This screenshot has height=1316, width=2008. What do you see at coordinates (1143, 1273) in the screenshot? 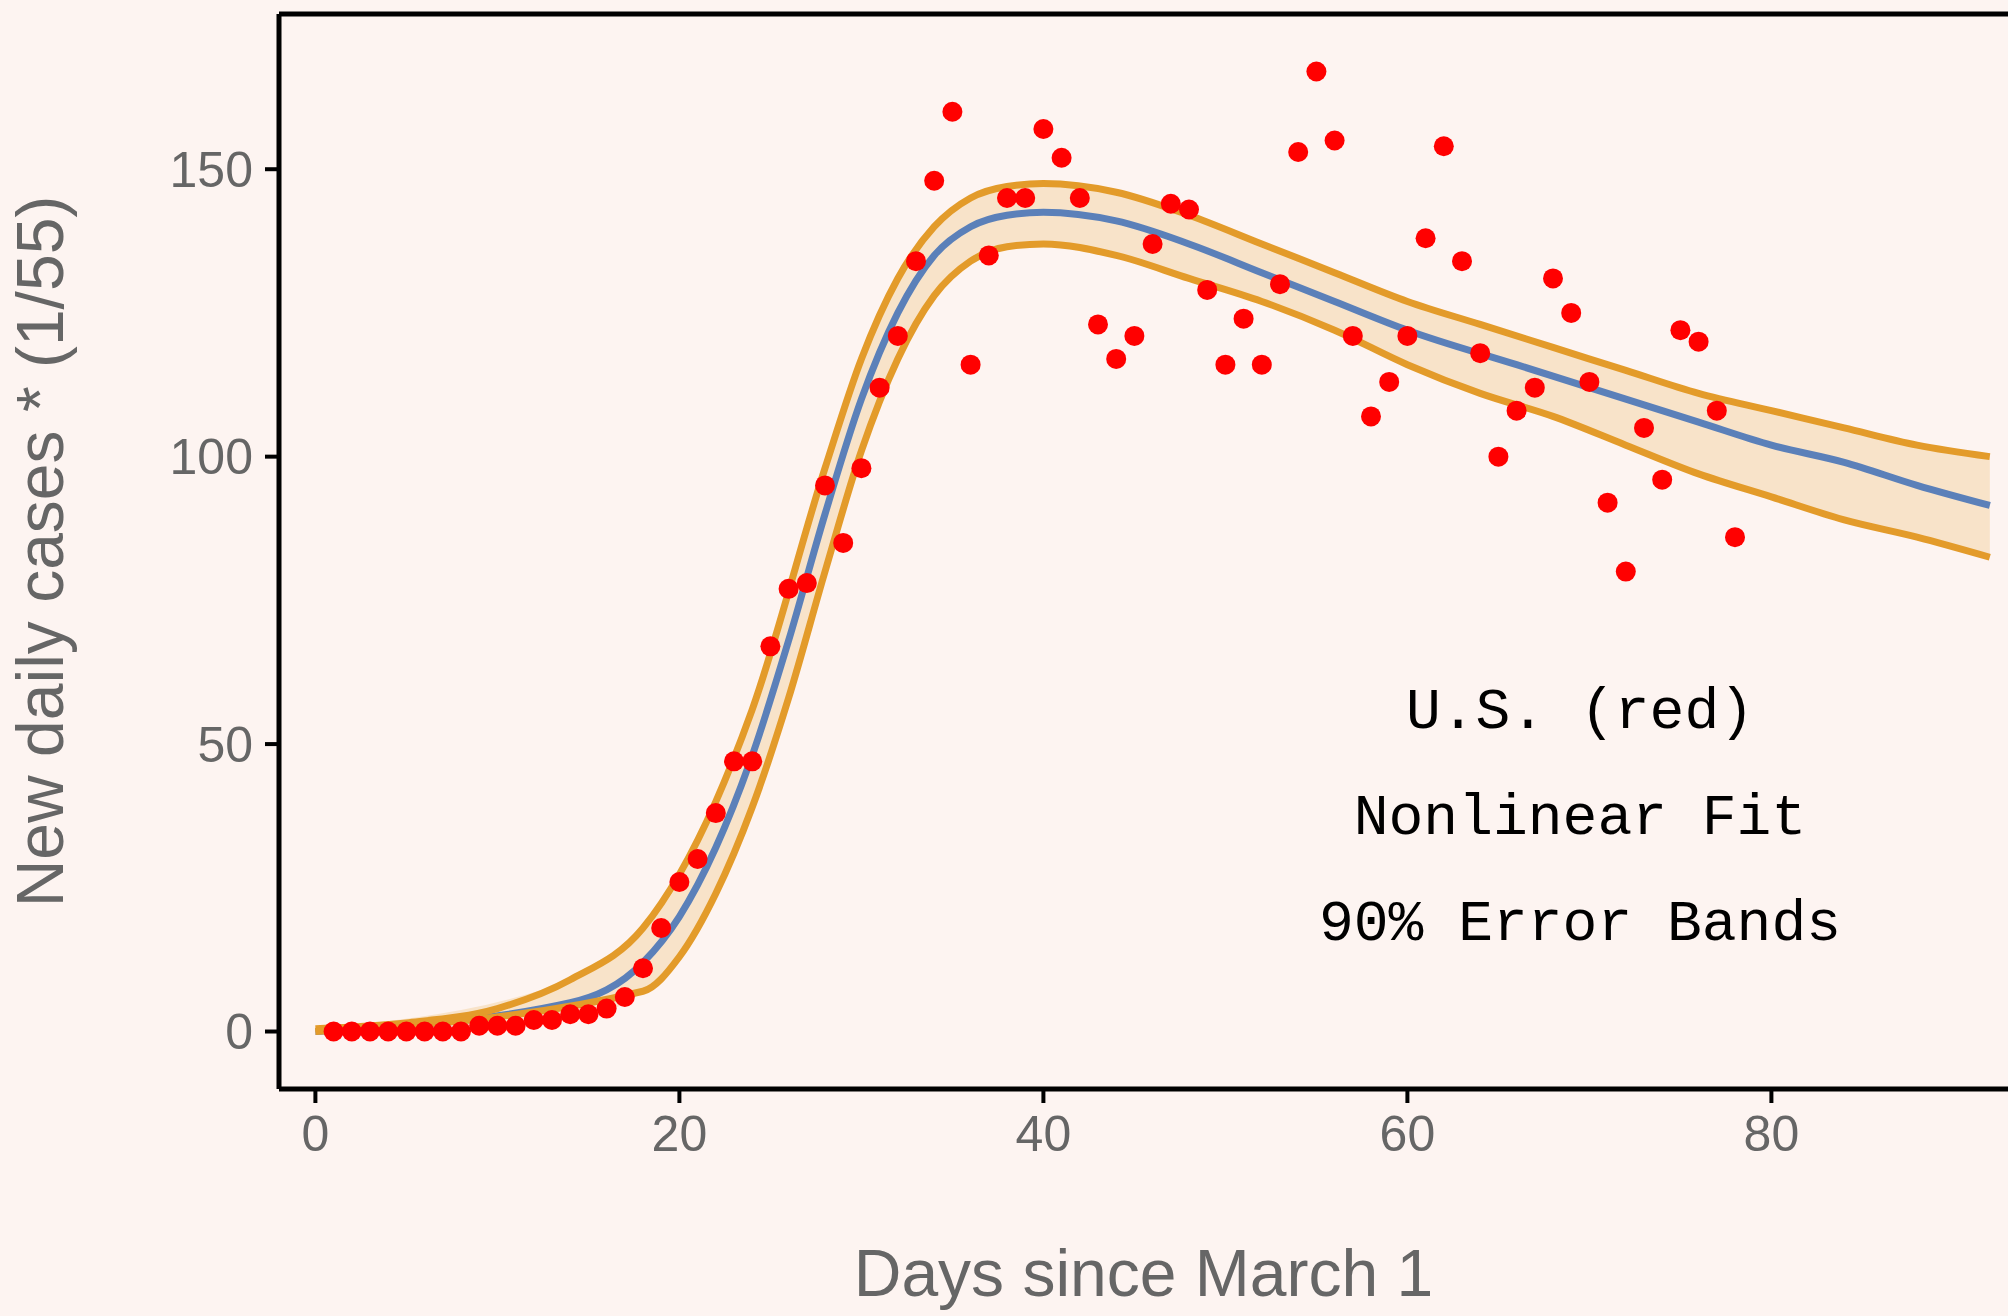
I see `x-axis-title: Days since March 1` at bounding box center [1143, 1273].